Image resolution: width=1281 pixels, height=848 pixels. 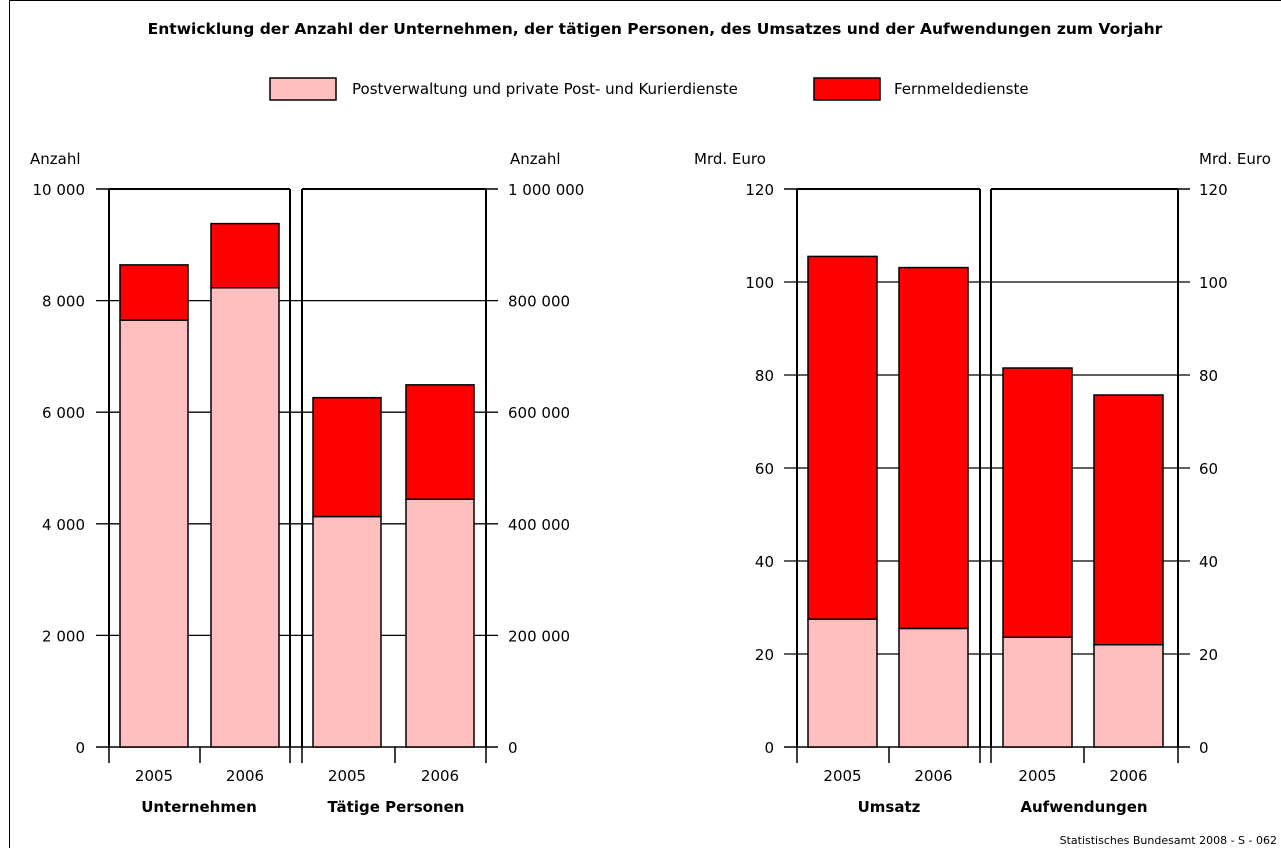 I want to click on chart1-left-tick-label: 6 000, so click(x=63, y=413).